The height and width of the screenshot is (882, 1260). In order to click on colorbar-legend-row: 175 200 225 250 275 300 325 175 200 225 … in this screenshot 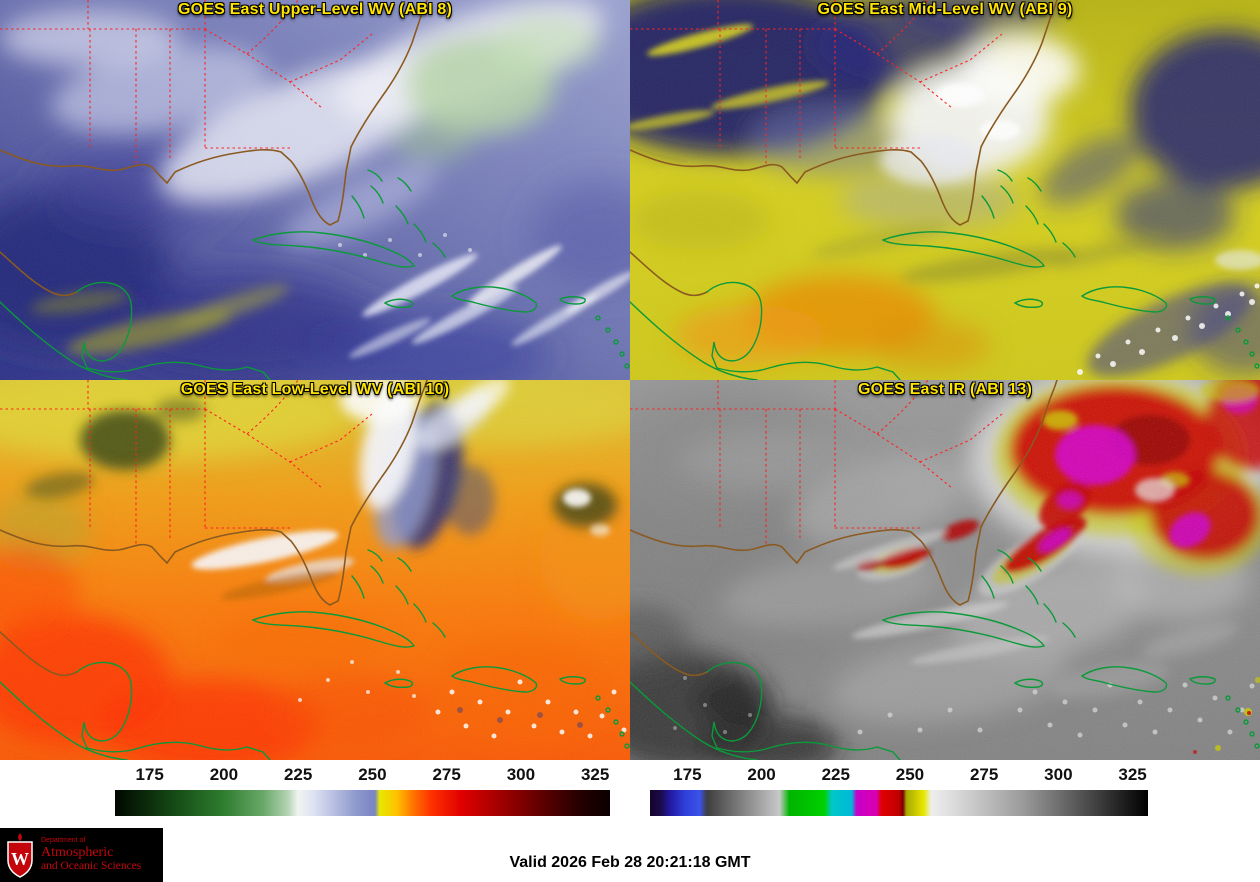, I will do `click(630, 794)`.